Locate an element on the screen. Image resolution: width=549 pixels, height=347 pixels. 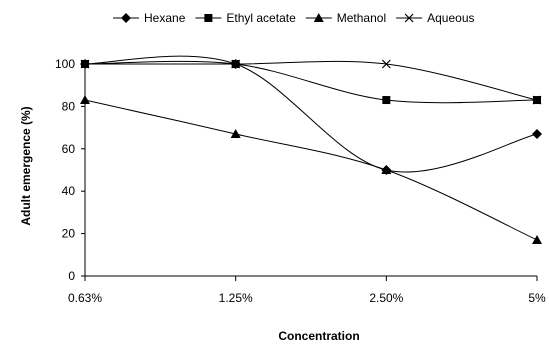
series-line-aqueous is located at coordinates (311, 80).